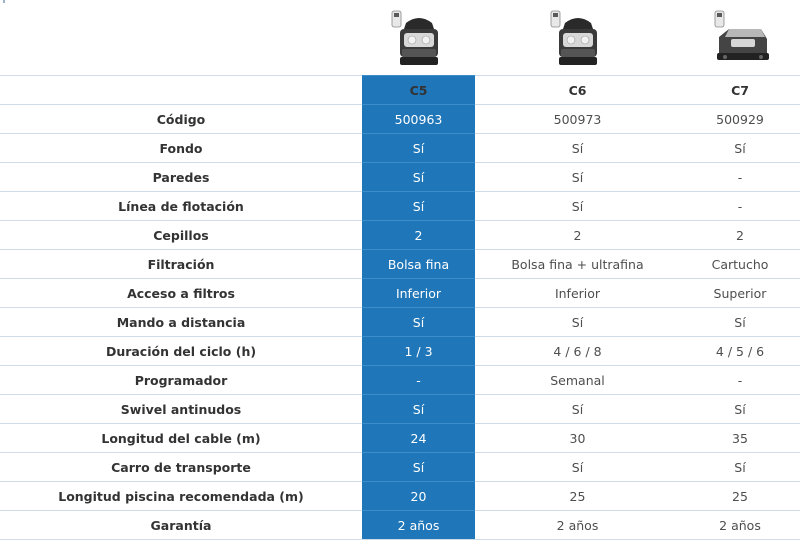 This screenshot has height=550, width=803. I want to click on table-row: Paredes Sí Sí -, so click(400, 177).